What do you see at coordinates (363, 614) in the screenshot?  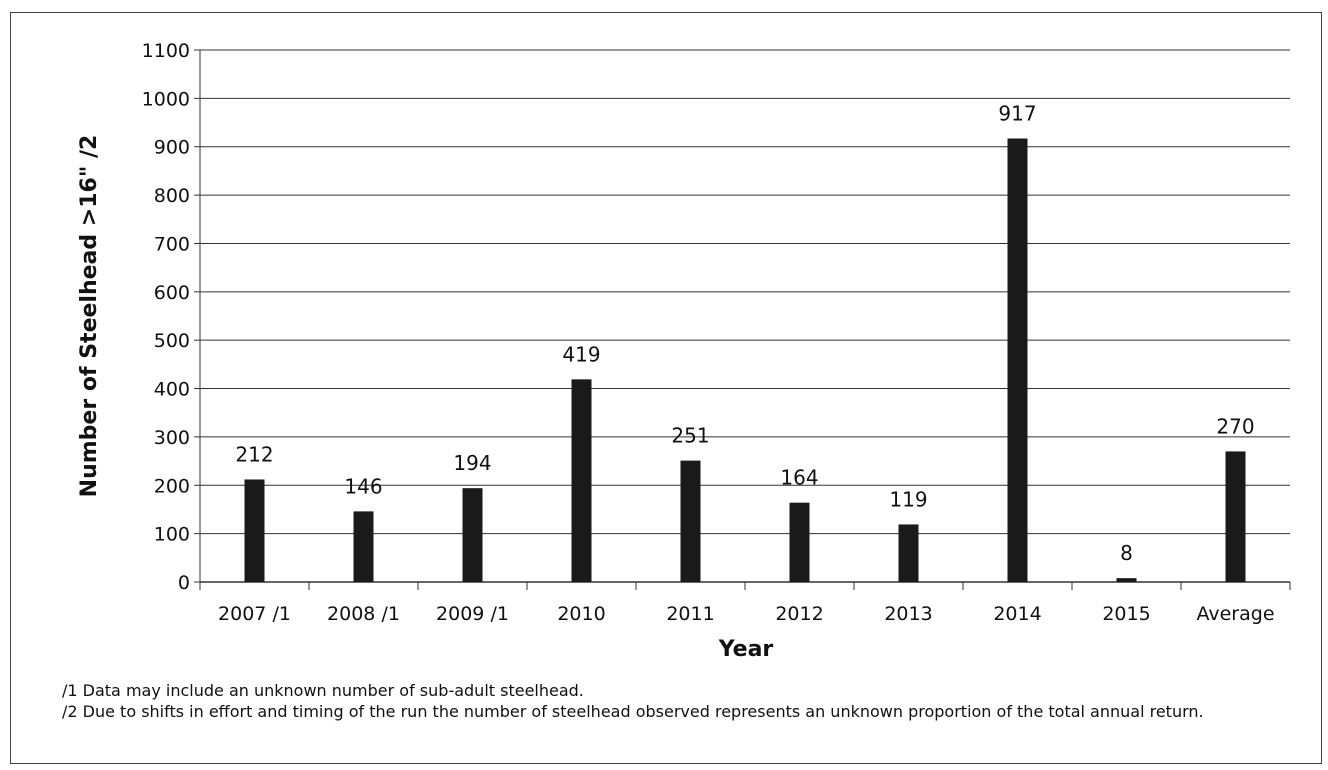 I see `x-tick-label: 2008 /1` at bounding box center [363, 614].